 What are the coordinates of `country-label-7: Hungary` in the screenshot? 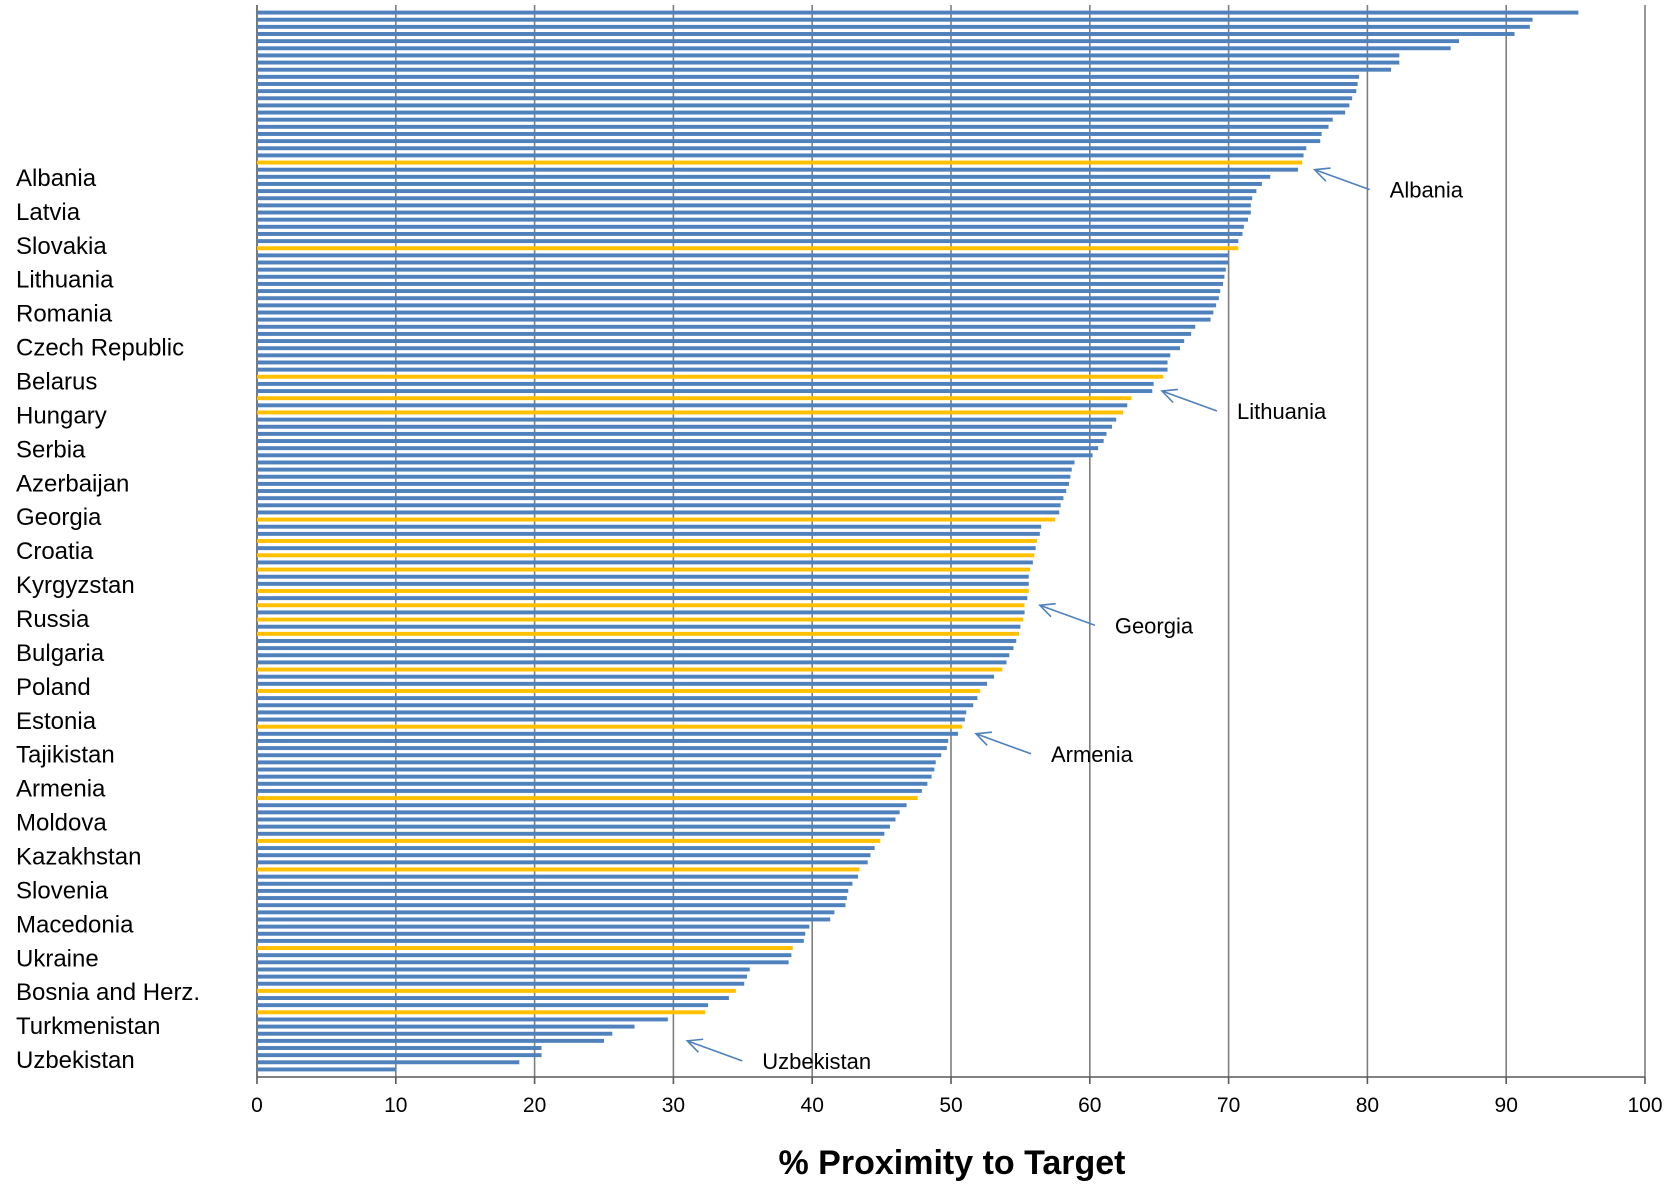 It's located at (61, 415).